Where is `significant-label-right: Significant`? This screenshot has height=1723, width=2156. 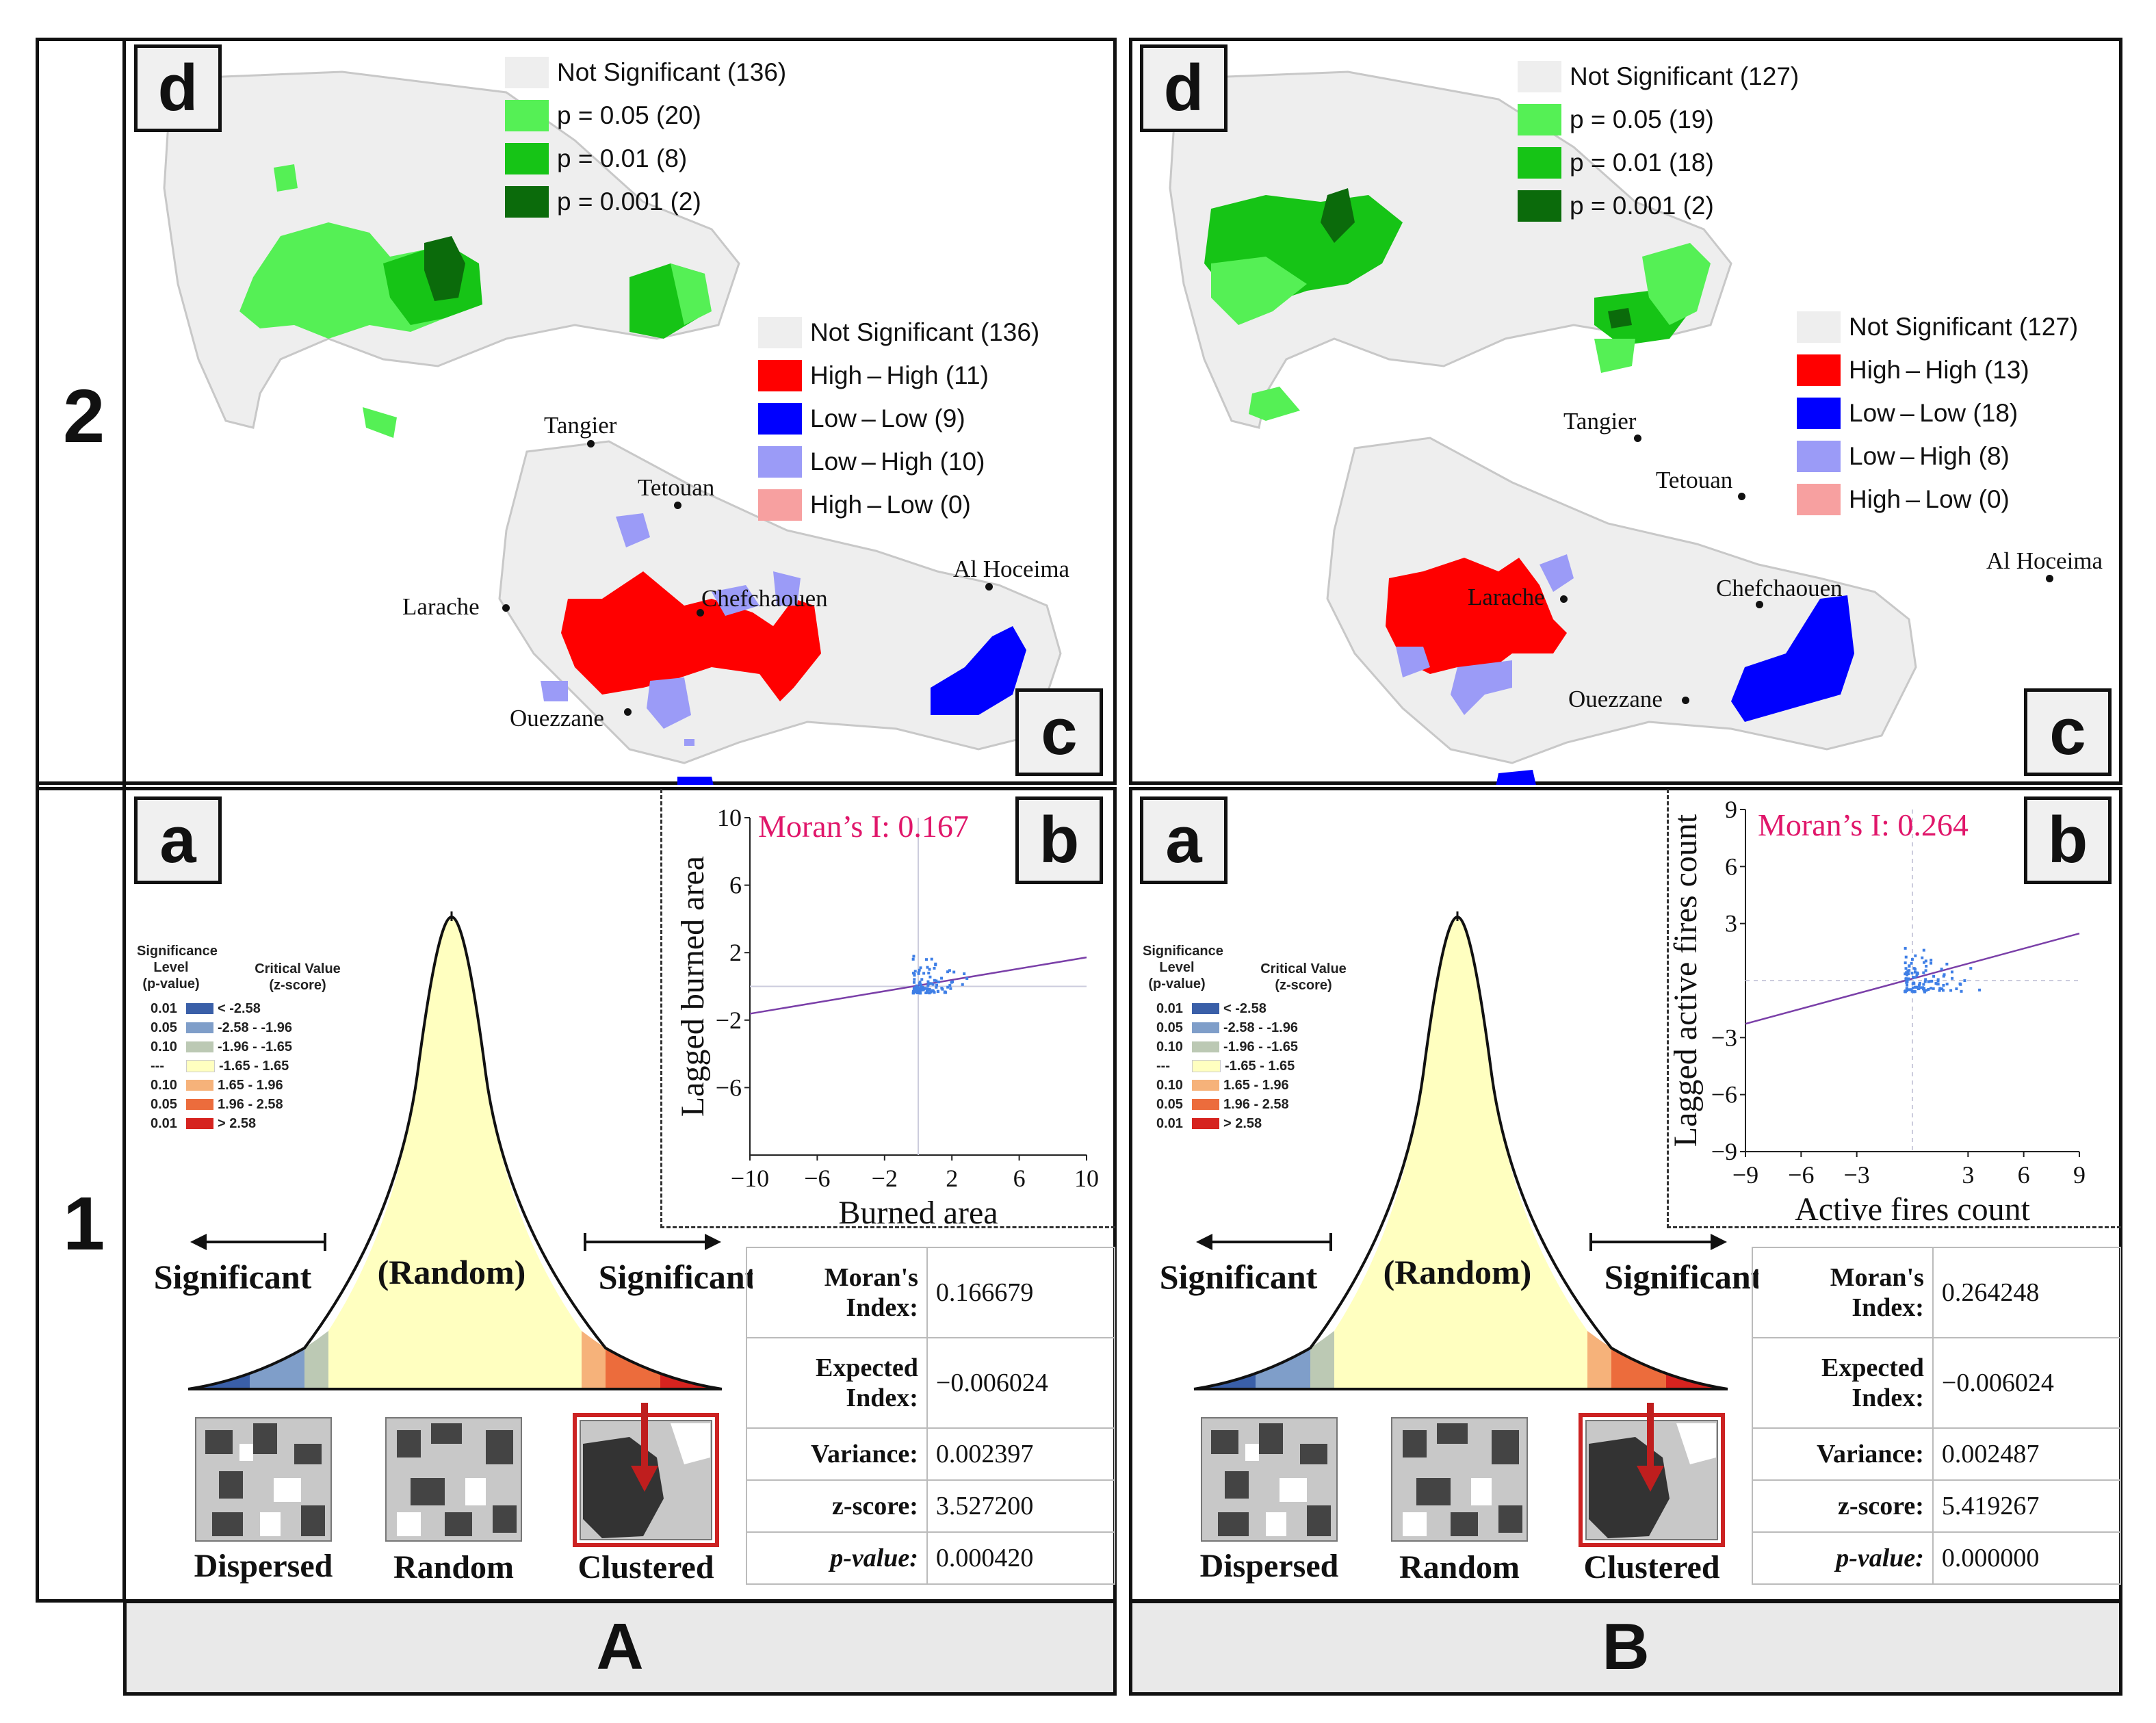 significant-label-right: Significant is located at coordinates (1681, 1277).